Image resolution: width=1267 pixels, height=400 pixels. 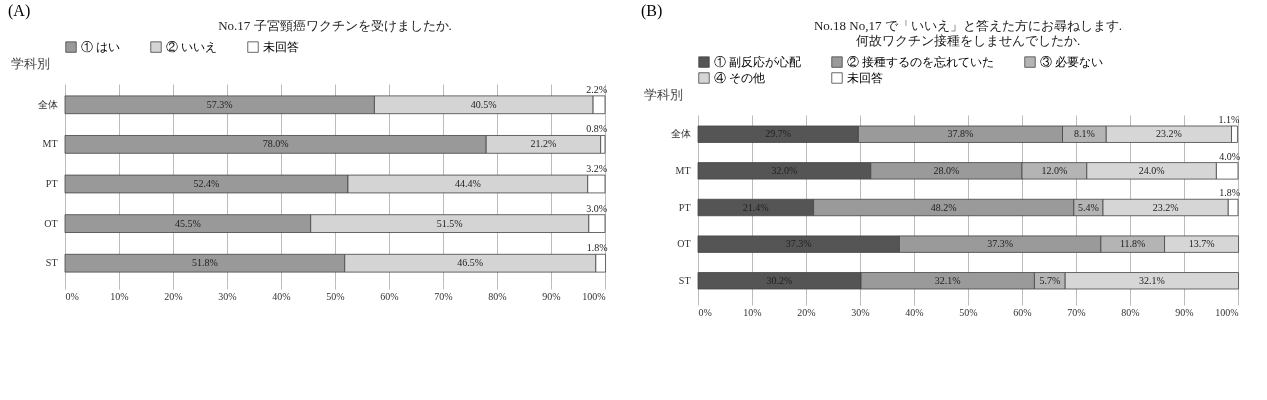 What do you see at coordinates (1151, 170) in the screenshot?
I see `data-label: 24.0%` at bounding box center [1151, 170].